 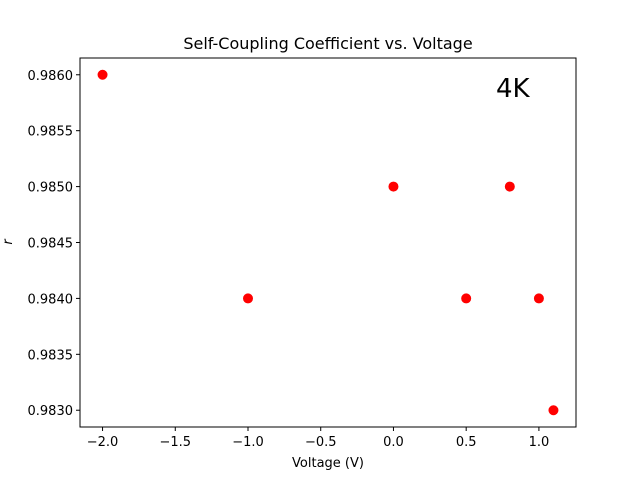 I want to click on chart-title: Self-Coupling Coefficient vs. Voltage, so click(x=327, y=43).